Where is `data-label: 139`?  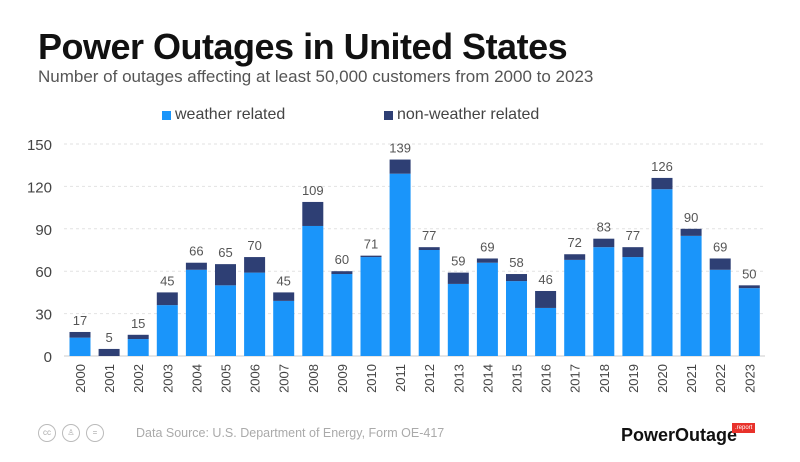
data-label: 139 is located at coordinates (400, 148).